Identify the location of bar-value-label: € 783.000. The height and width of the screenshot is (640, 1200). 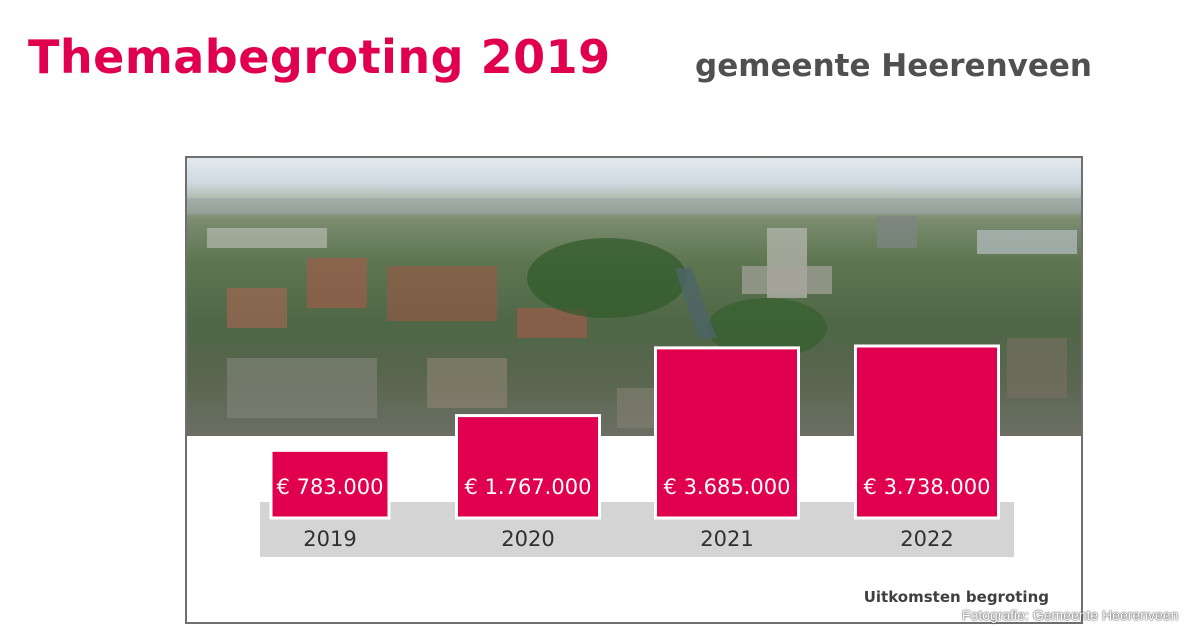
(330, 487).